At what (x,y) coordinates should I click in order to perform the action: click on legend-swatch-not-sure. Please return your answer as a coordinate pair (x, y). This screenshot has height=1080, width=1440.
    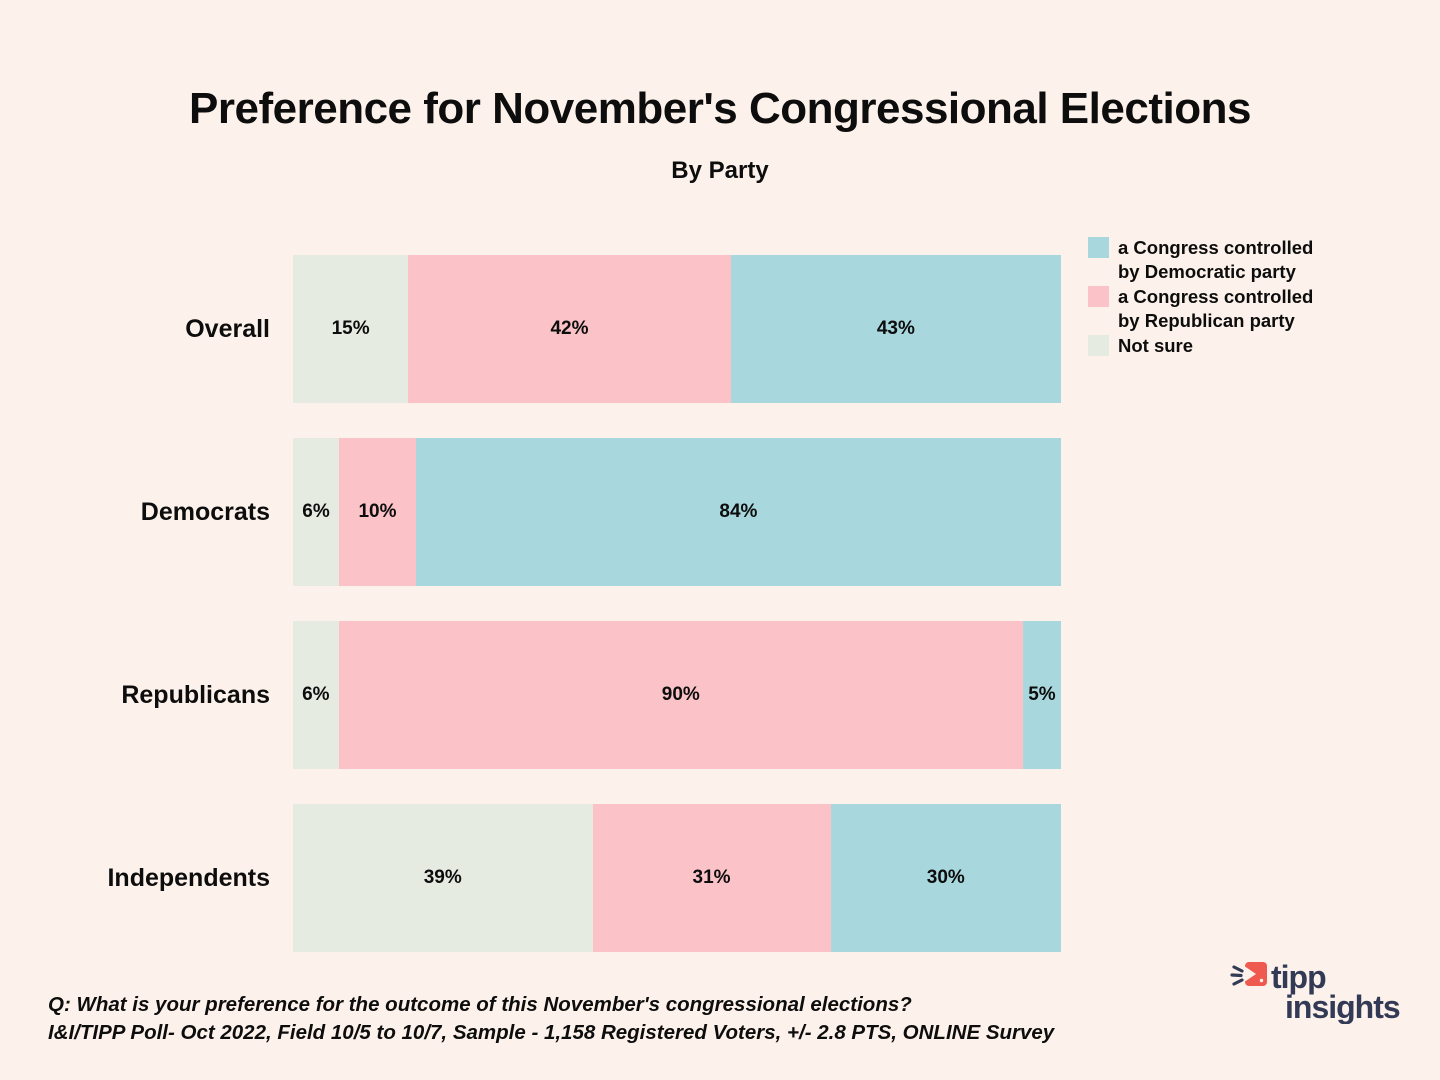
    Looking at the image, I should click on (1098, 345).